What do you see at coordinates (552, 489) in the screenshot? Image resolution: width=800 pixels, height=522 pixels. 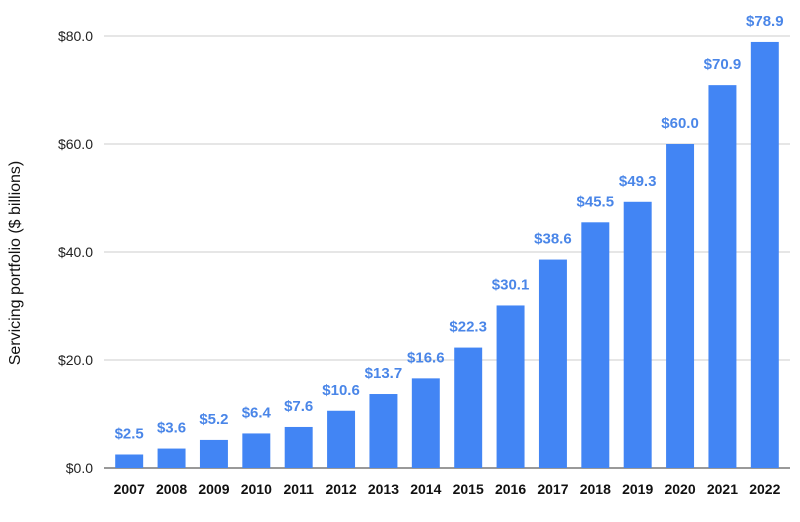 I see `x-tick-label: 2017` at bounding box center [552, 489].